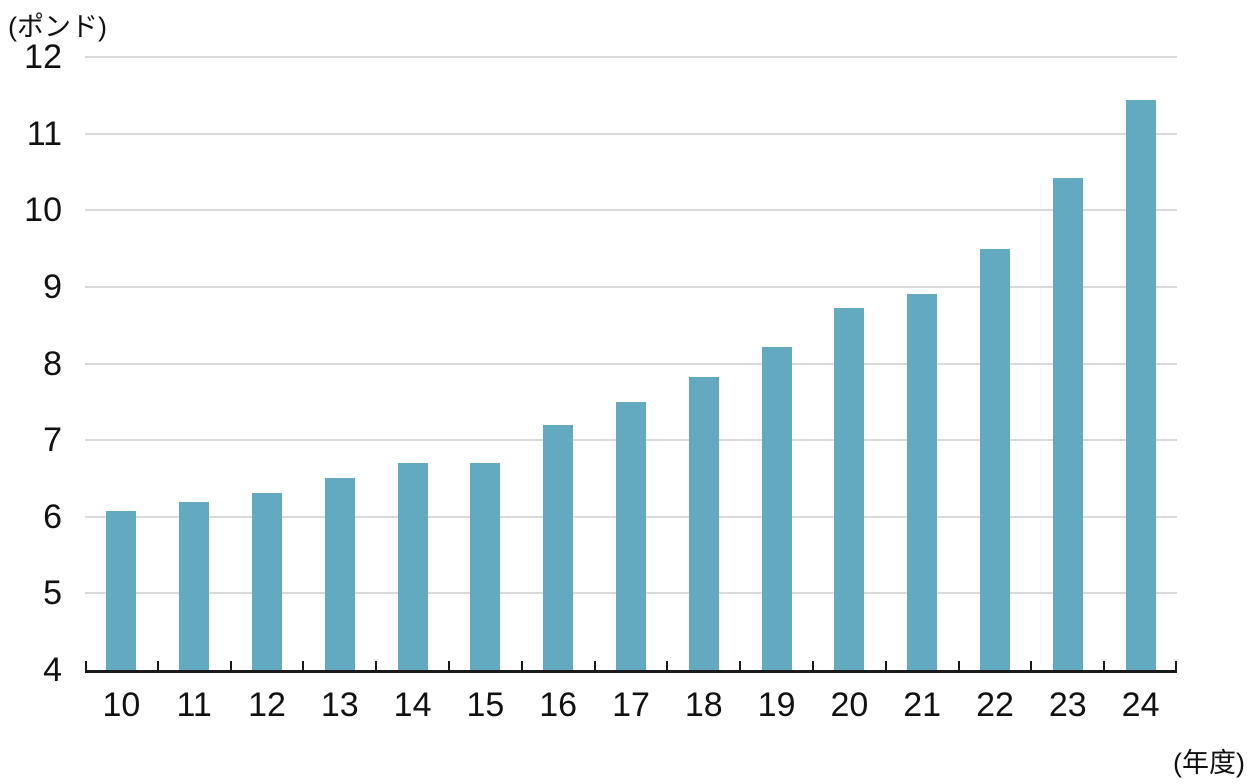 Image resolution: width=1256 pixels, height=784 pixels. Describe the element at coordinates (1067, 705) in the screenshot. I see `x-tick-label-23: 23` at that location.